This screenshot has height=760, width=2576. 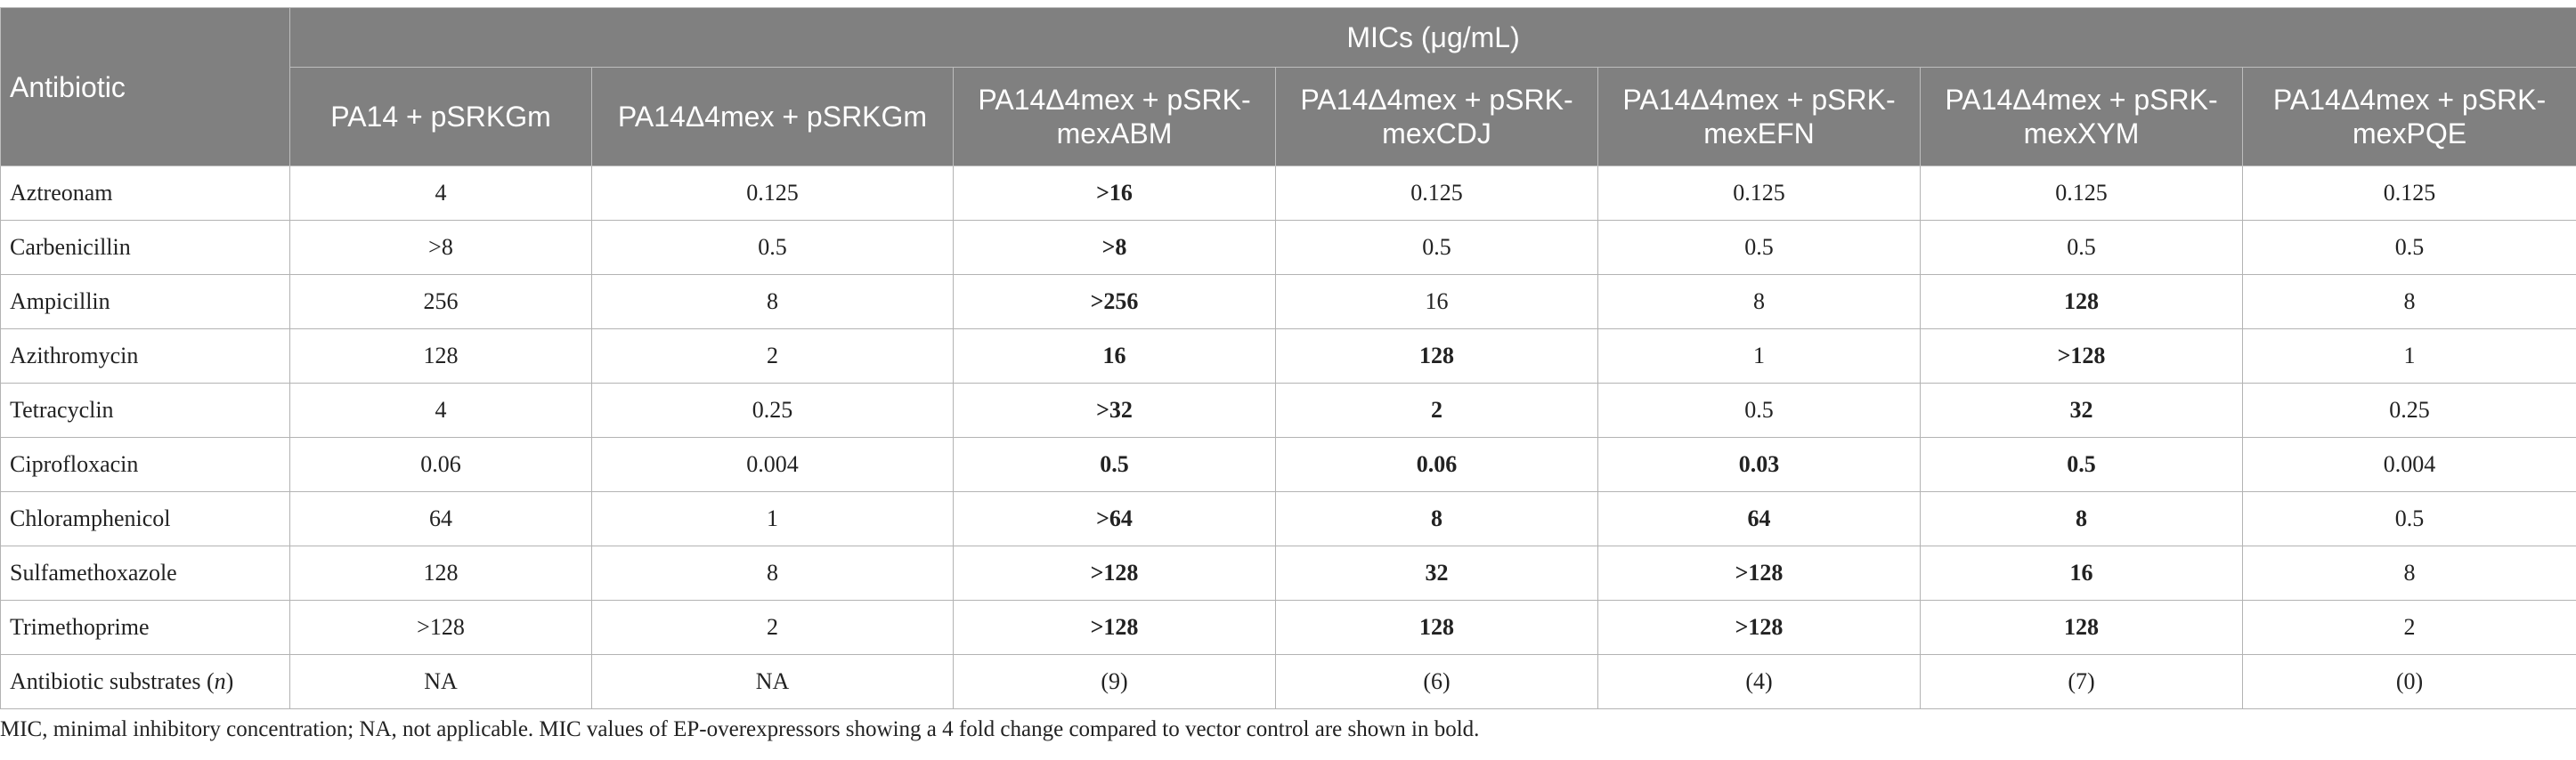 I want to click on row-label: Azithromycin, so click(x=145, y=356).